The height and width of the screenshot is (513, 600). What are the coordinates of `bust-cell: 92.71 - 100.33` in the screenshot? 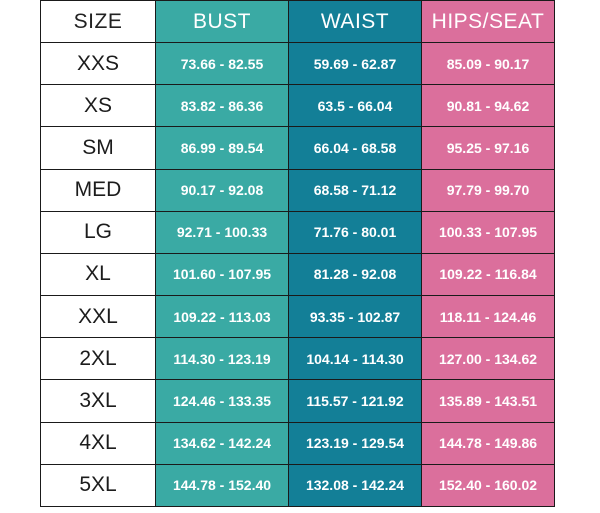 It's located at (222, 232).